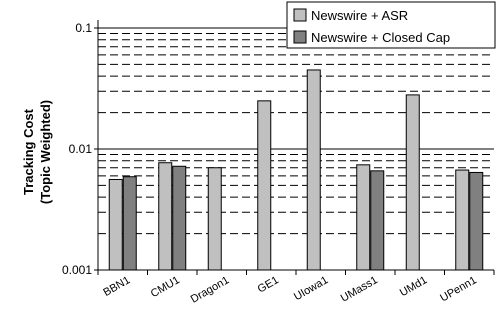 The width and height of the screenshot is (496, 336). I want to click on x-tick-label: BBN1, so click(116, 286).